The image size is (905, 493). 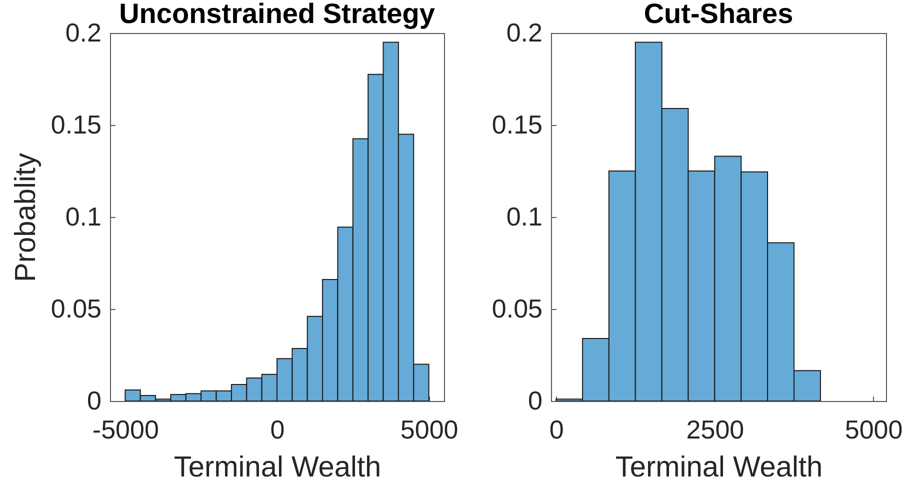 What do you see at coordinates (26, 217) in the screenshot?
I see `y-axis-title: Probablity` at bounding box center [26, 217].